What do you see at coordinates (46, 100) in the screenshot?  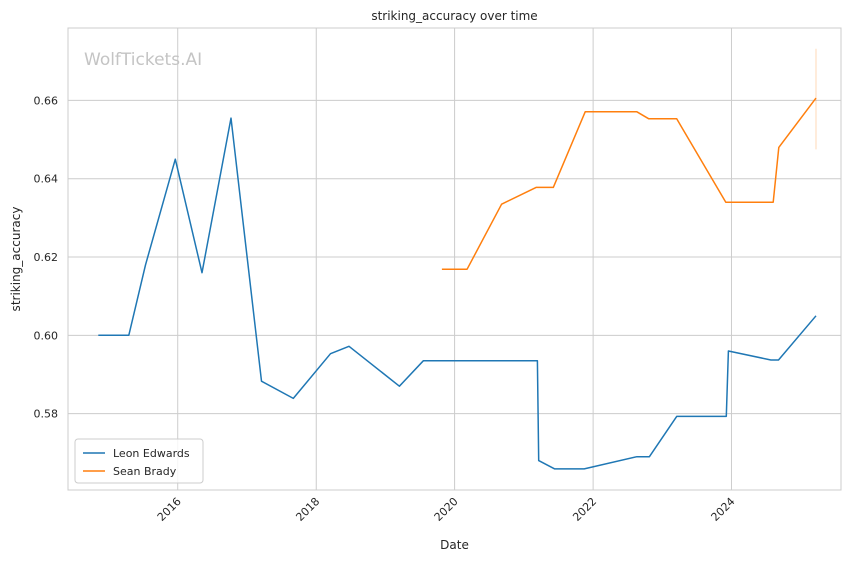 I see `y-tick-label: 0.66` at bounding box center [46, 100].